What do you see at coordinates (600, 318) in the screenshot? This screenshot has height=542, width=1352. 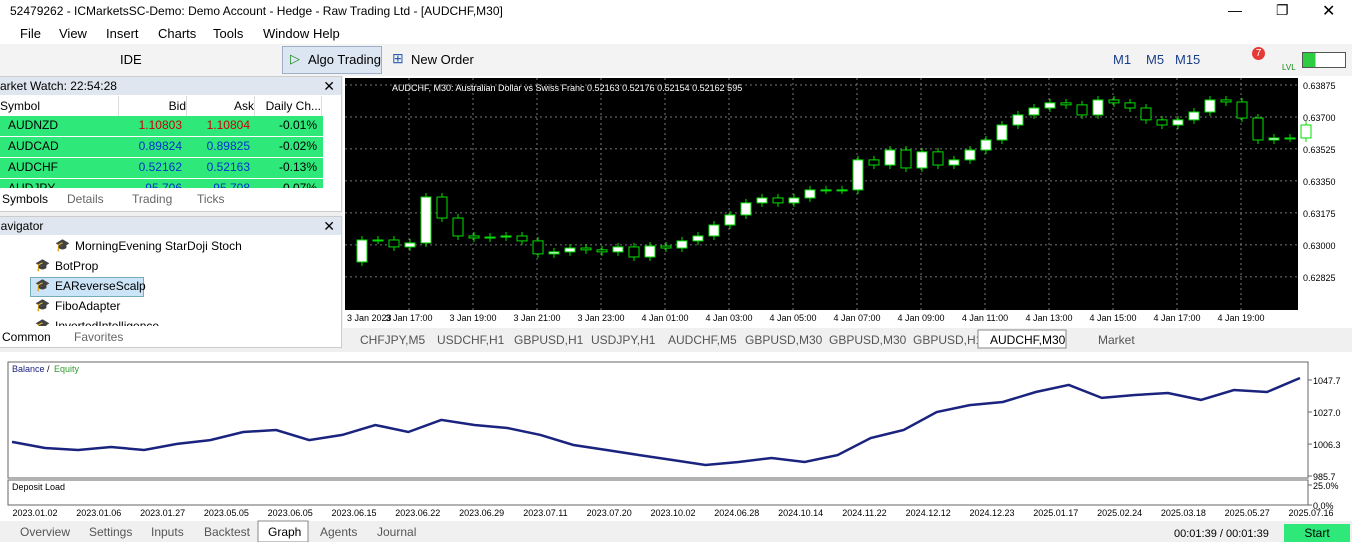 I see `x-tick-label: 3 Jan 23:00` at bounding box center [600, 318].